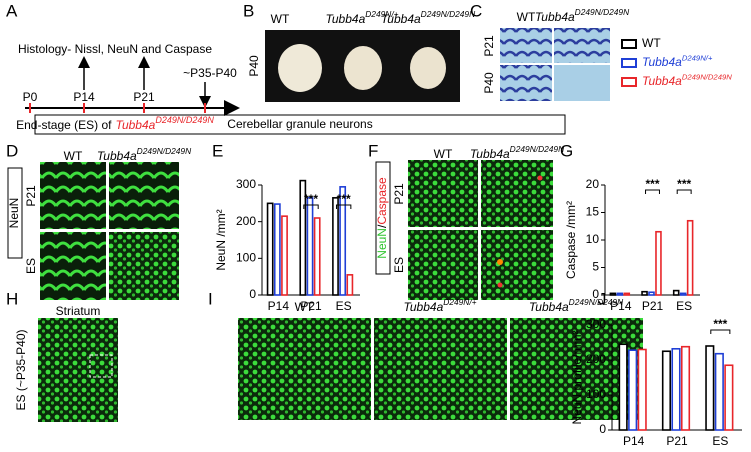 The image size is (751, 452). Describe the element at coordinates (31, 266) in the screenshot. I see `row-label: ES` at that location.